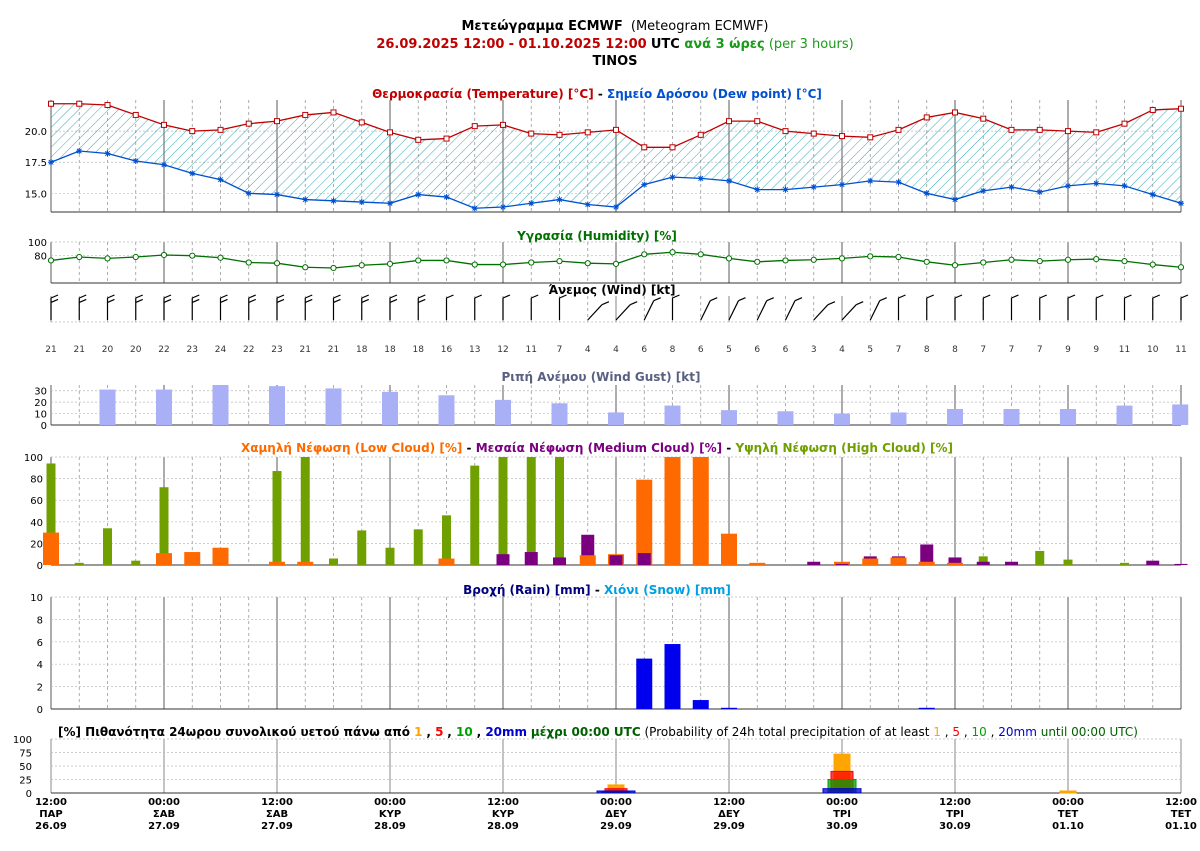 This screenshot has height=851, width=1200. Describe the element at coordinates (514, 44) in the screenshot. I see `header-dash: -` at that location.